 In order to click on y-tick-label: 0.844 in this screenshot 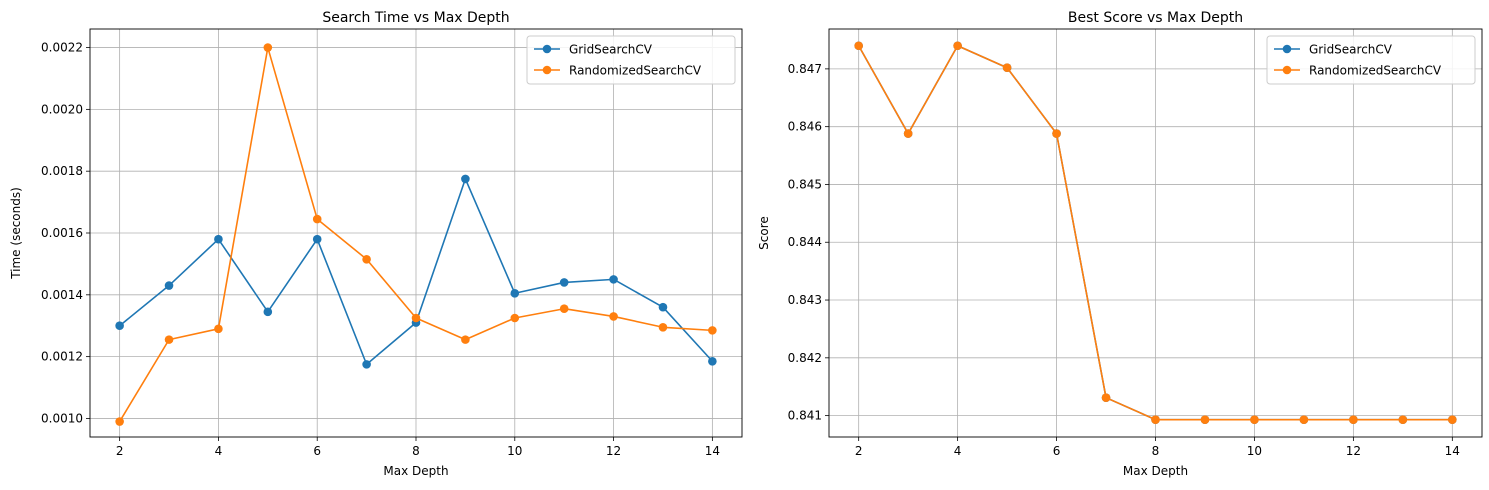, I will do `click(805, 242)`.